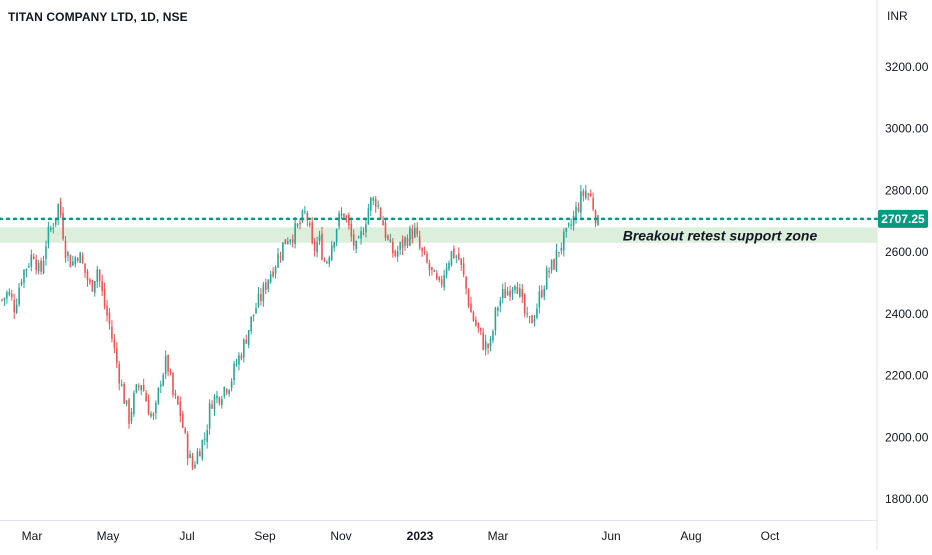  What do you see at coordinates (907, 190) in the screenshot?
I see `y-tick-label: 2800.00` at bounding box center [907, 190].